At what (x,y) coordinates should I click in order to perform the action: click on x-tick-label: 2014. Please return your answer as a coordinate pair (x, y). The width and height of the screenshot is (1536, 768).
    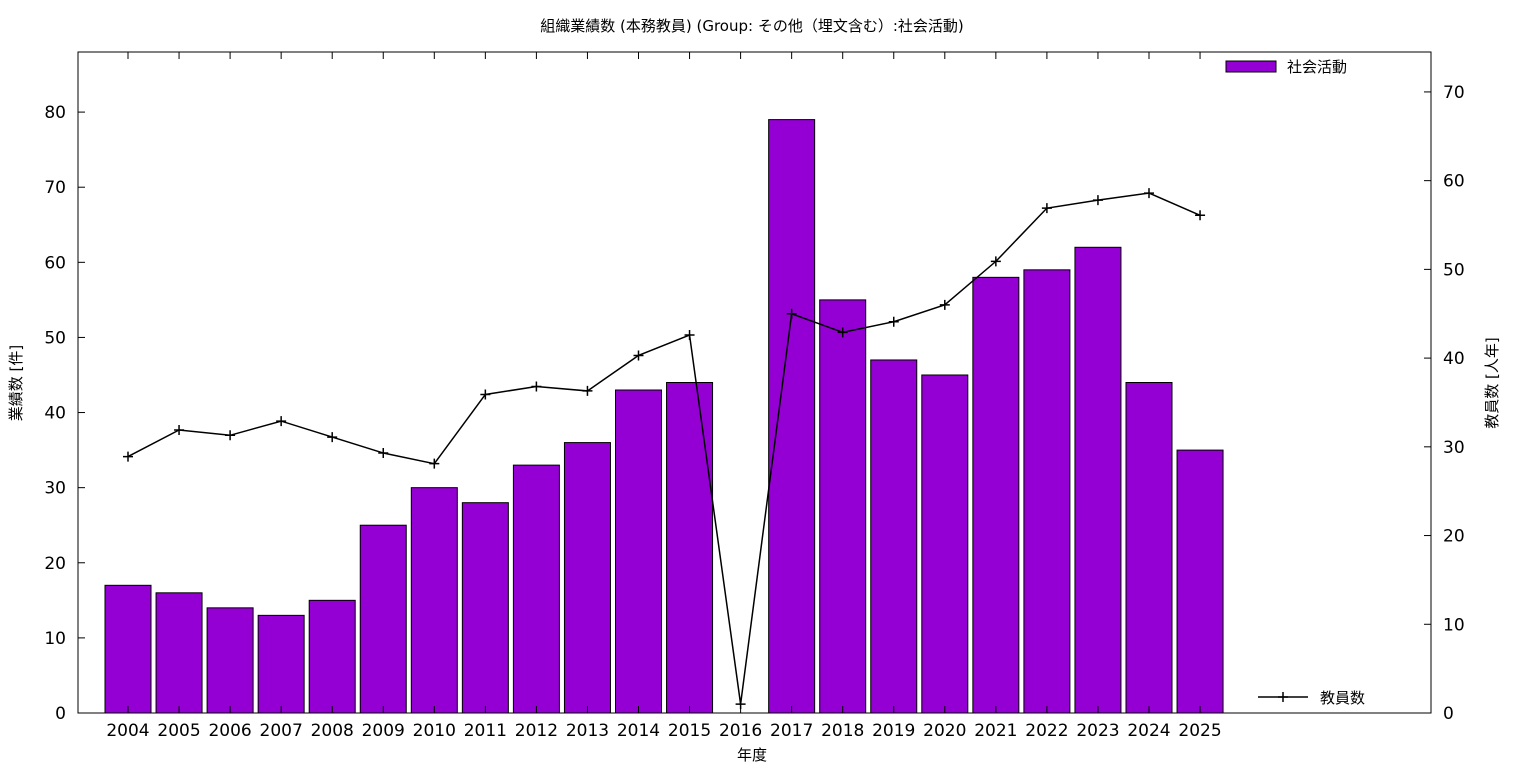
    Looking at the image, I should click on (638, 731).